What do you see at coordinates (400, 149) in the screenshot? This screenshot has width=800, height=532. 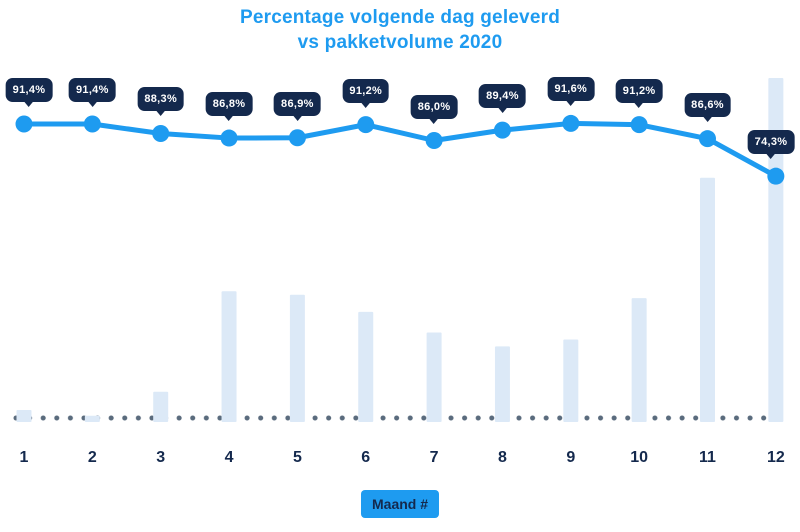 I see `percentage-line` at bounding box center [400, 149].